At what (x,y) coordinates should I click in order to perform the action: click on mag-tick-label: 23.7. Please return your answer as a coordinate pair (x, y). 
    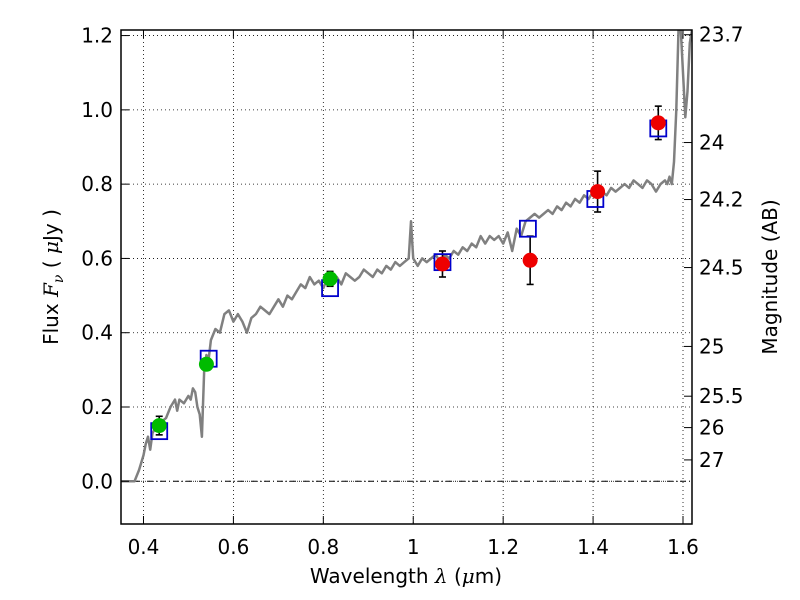
    Looking at the image, I should click on (721, 35).